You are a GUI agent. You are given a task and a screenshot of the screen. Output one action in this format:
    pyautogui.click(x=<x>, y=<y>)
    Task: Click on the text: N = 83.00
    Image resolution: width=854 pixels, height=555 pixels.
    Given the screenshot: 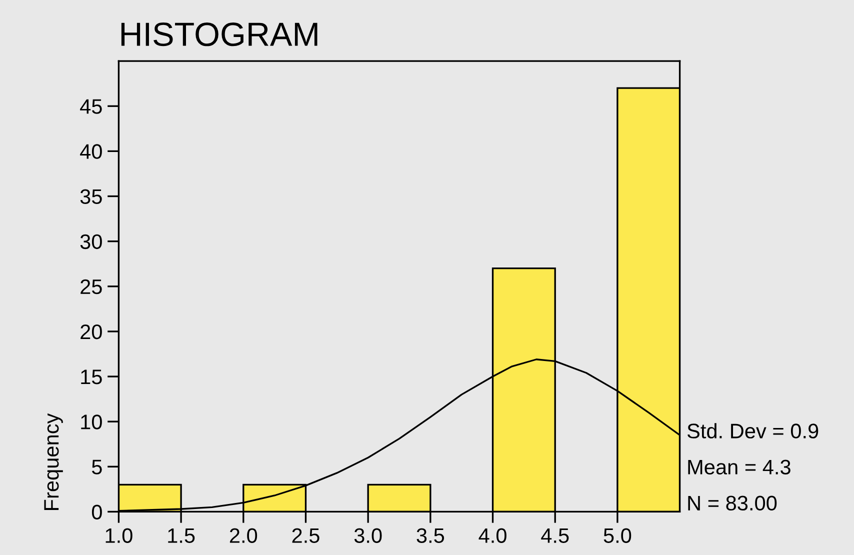 What is the action you would take?
    pyautogui.click(x=732, y=503)
    